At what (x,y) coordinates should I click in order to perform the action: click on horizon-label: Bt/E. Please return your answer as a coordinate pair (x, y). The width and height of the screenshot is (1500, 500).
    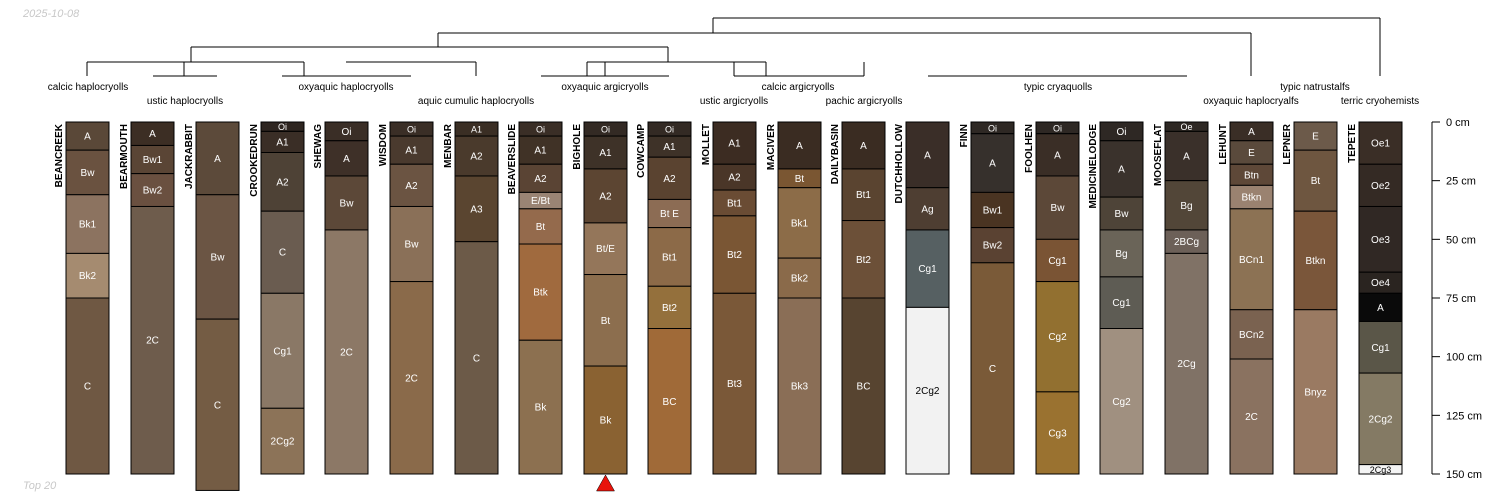
    Looking at the image, I should click on (605, 249).